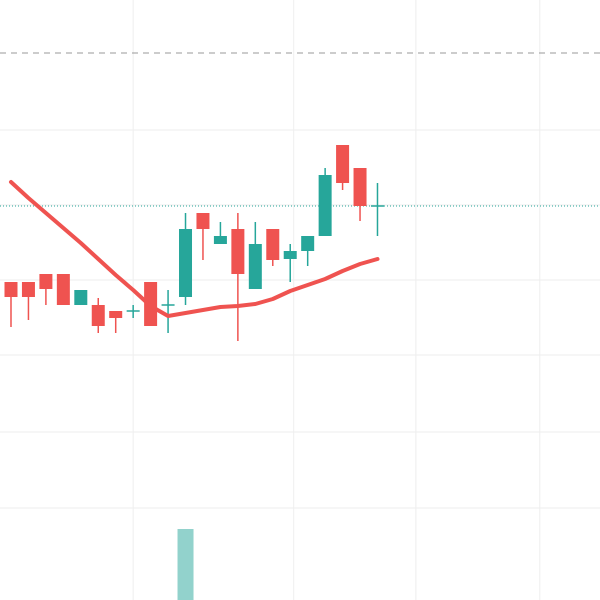 Image resolution: width=600 pixels, height=600 pixels. I want to click on moving-average-line, so click(194, 249).